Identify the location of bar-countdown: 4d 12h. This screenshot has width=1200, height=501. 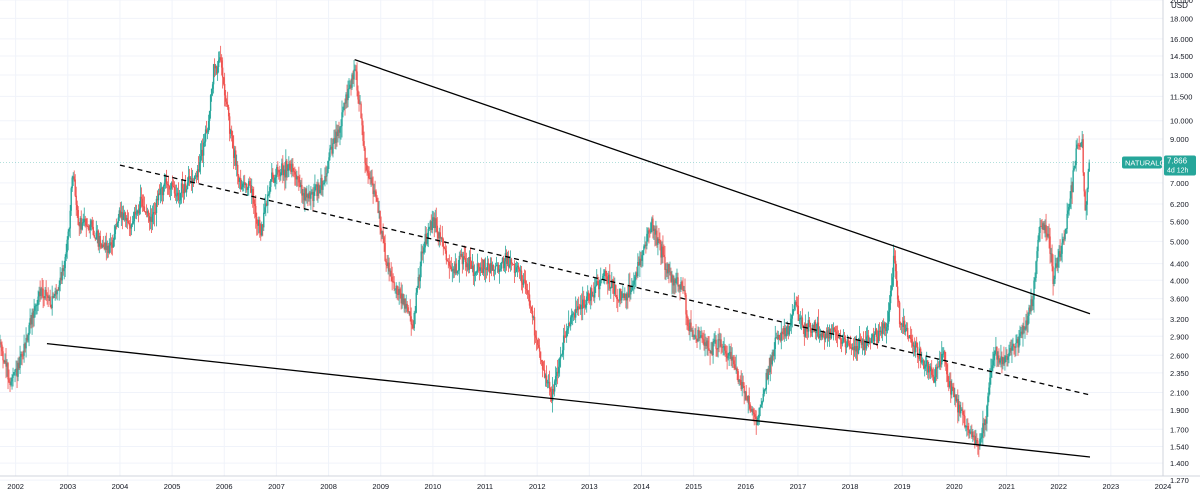
(1178, 171).